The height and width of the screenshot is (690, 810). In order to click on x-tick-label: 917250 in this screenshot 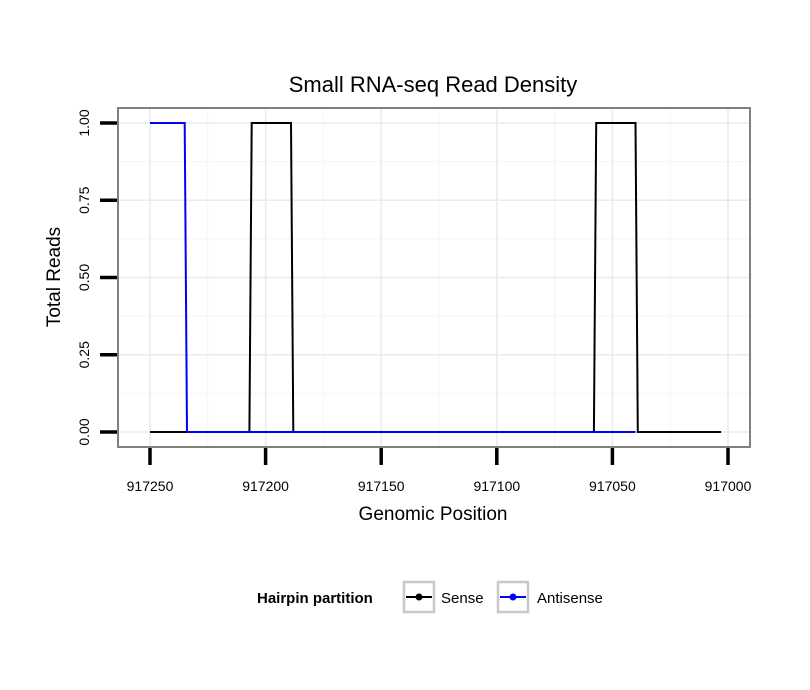, I will do `click(150, 486)`.